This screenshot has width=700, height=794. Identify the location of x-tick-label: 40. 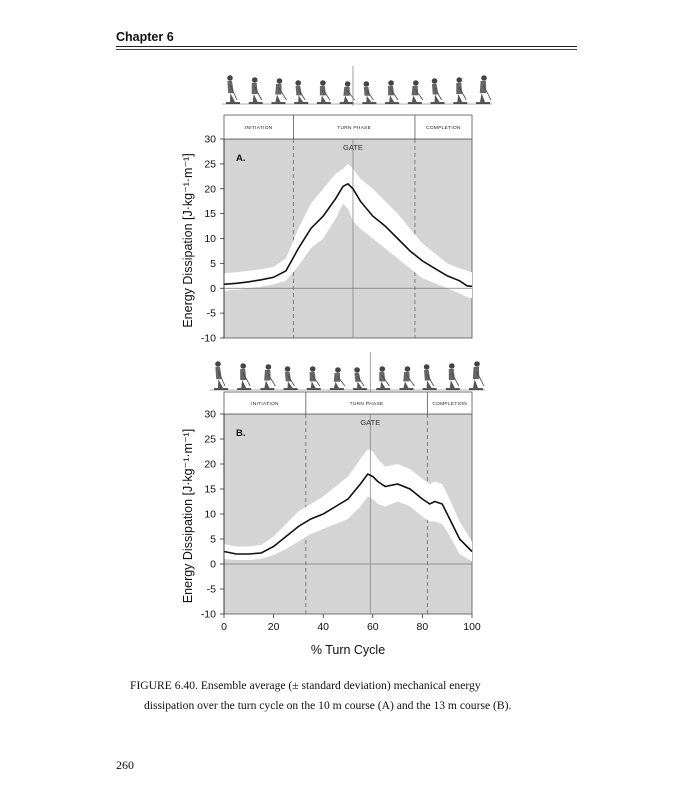
(323, 627).